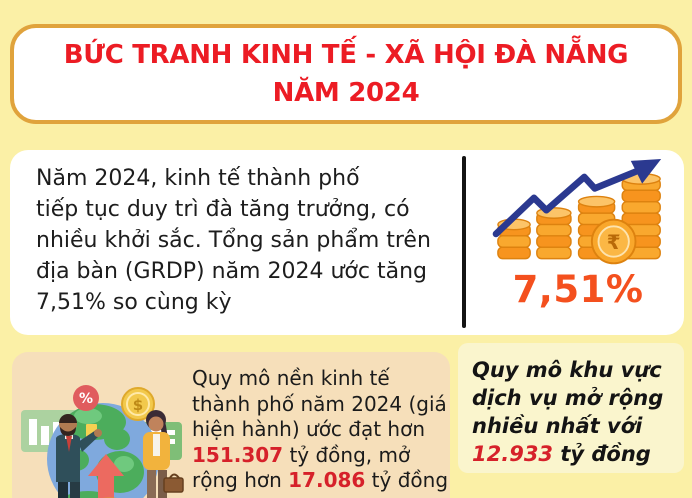 This screenshot has height=498, width=692. I want to click on percent-badge-icon: %, so click(86, 398).